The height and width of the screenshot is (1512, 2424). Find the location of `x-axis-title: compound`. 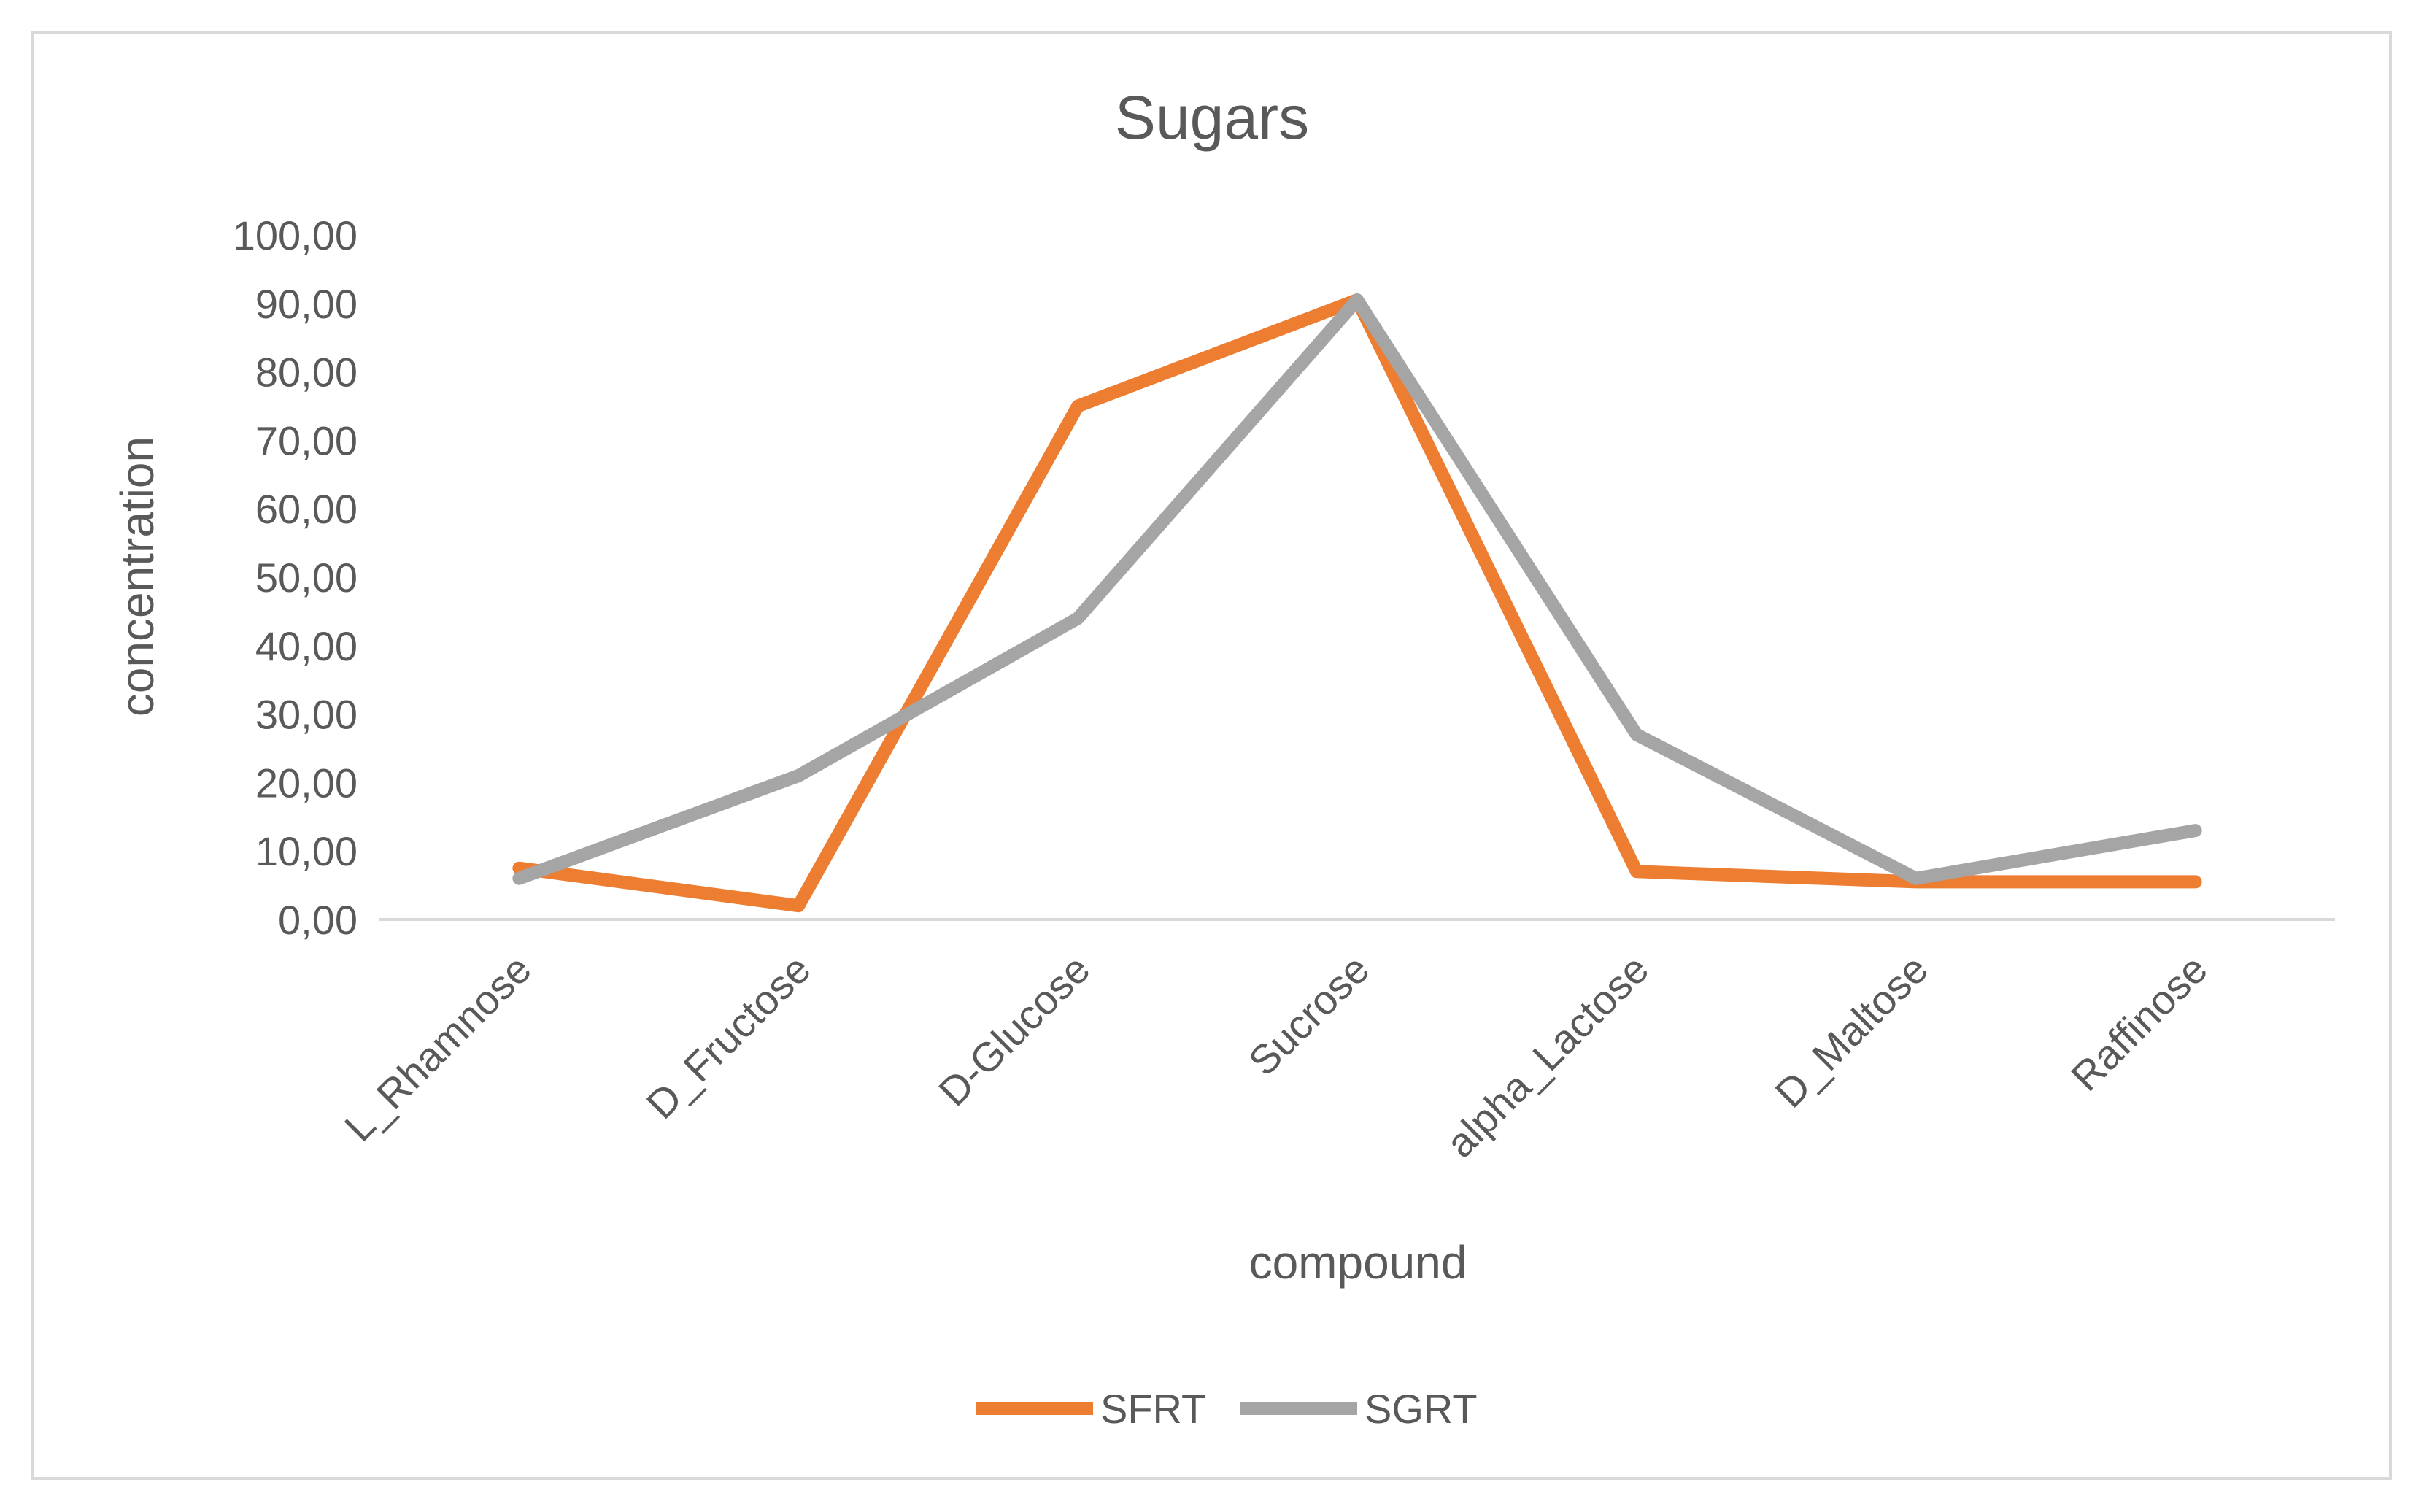

x-axis-title: compound is located at coordinates (1358, 1262).